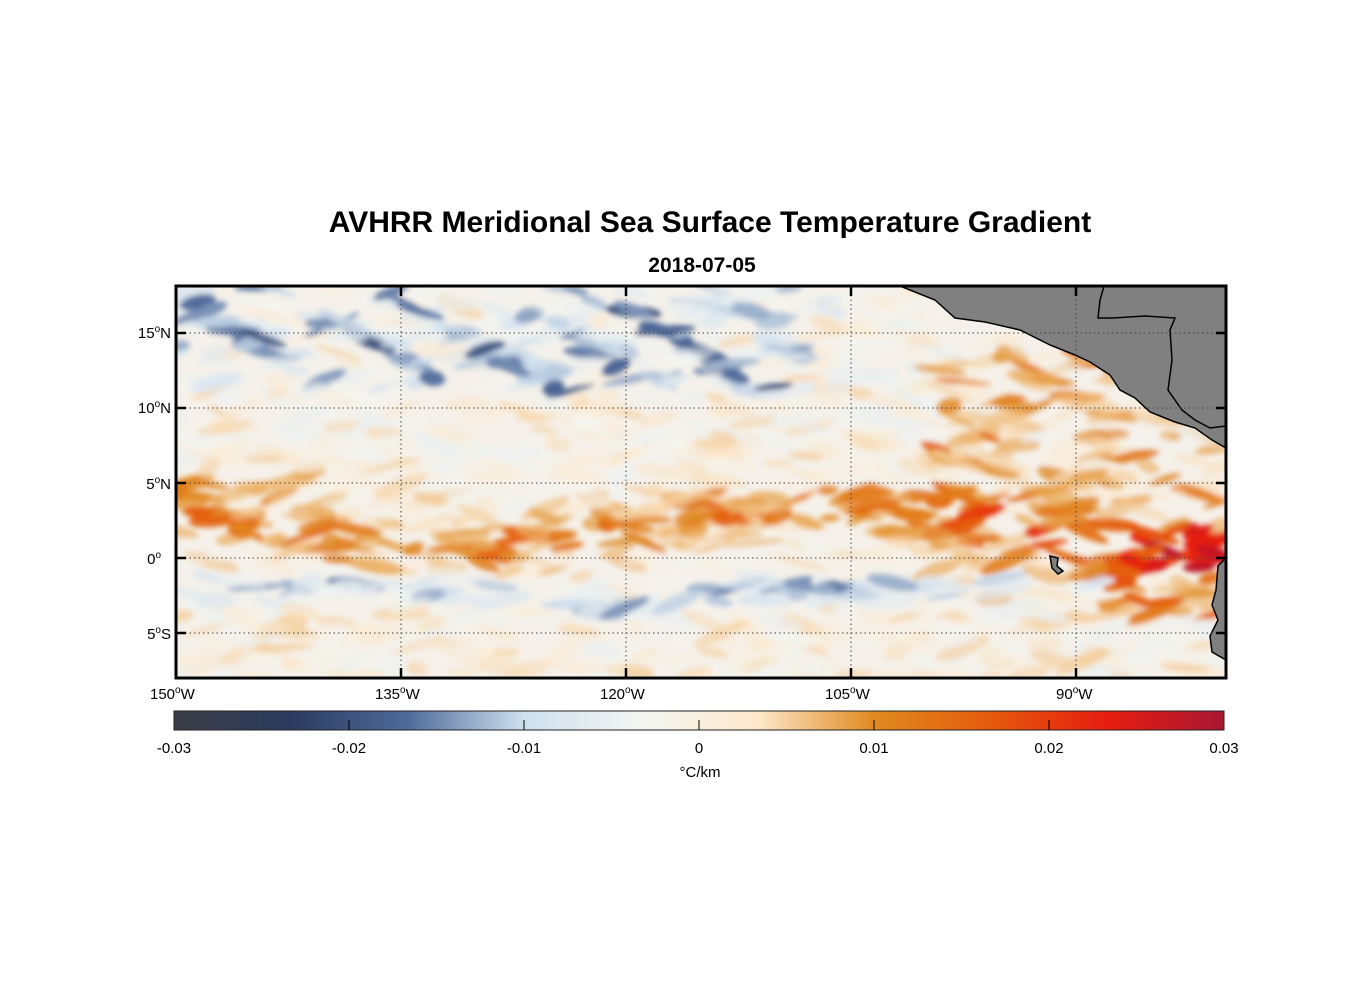  What do you see at coordinates (154, 559) in the screenshot?
I see `y-label-0: 0o` at bounding box center [154, 559].